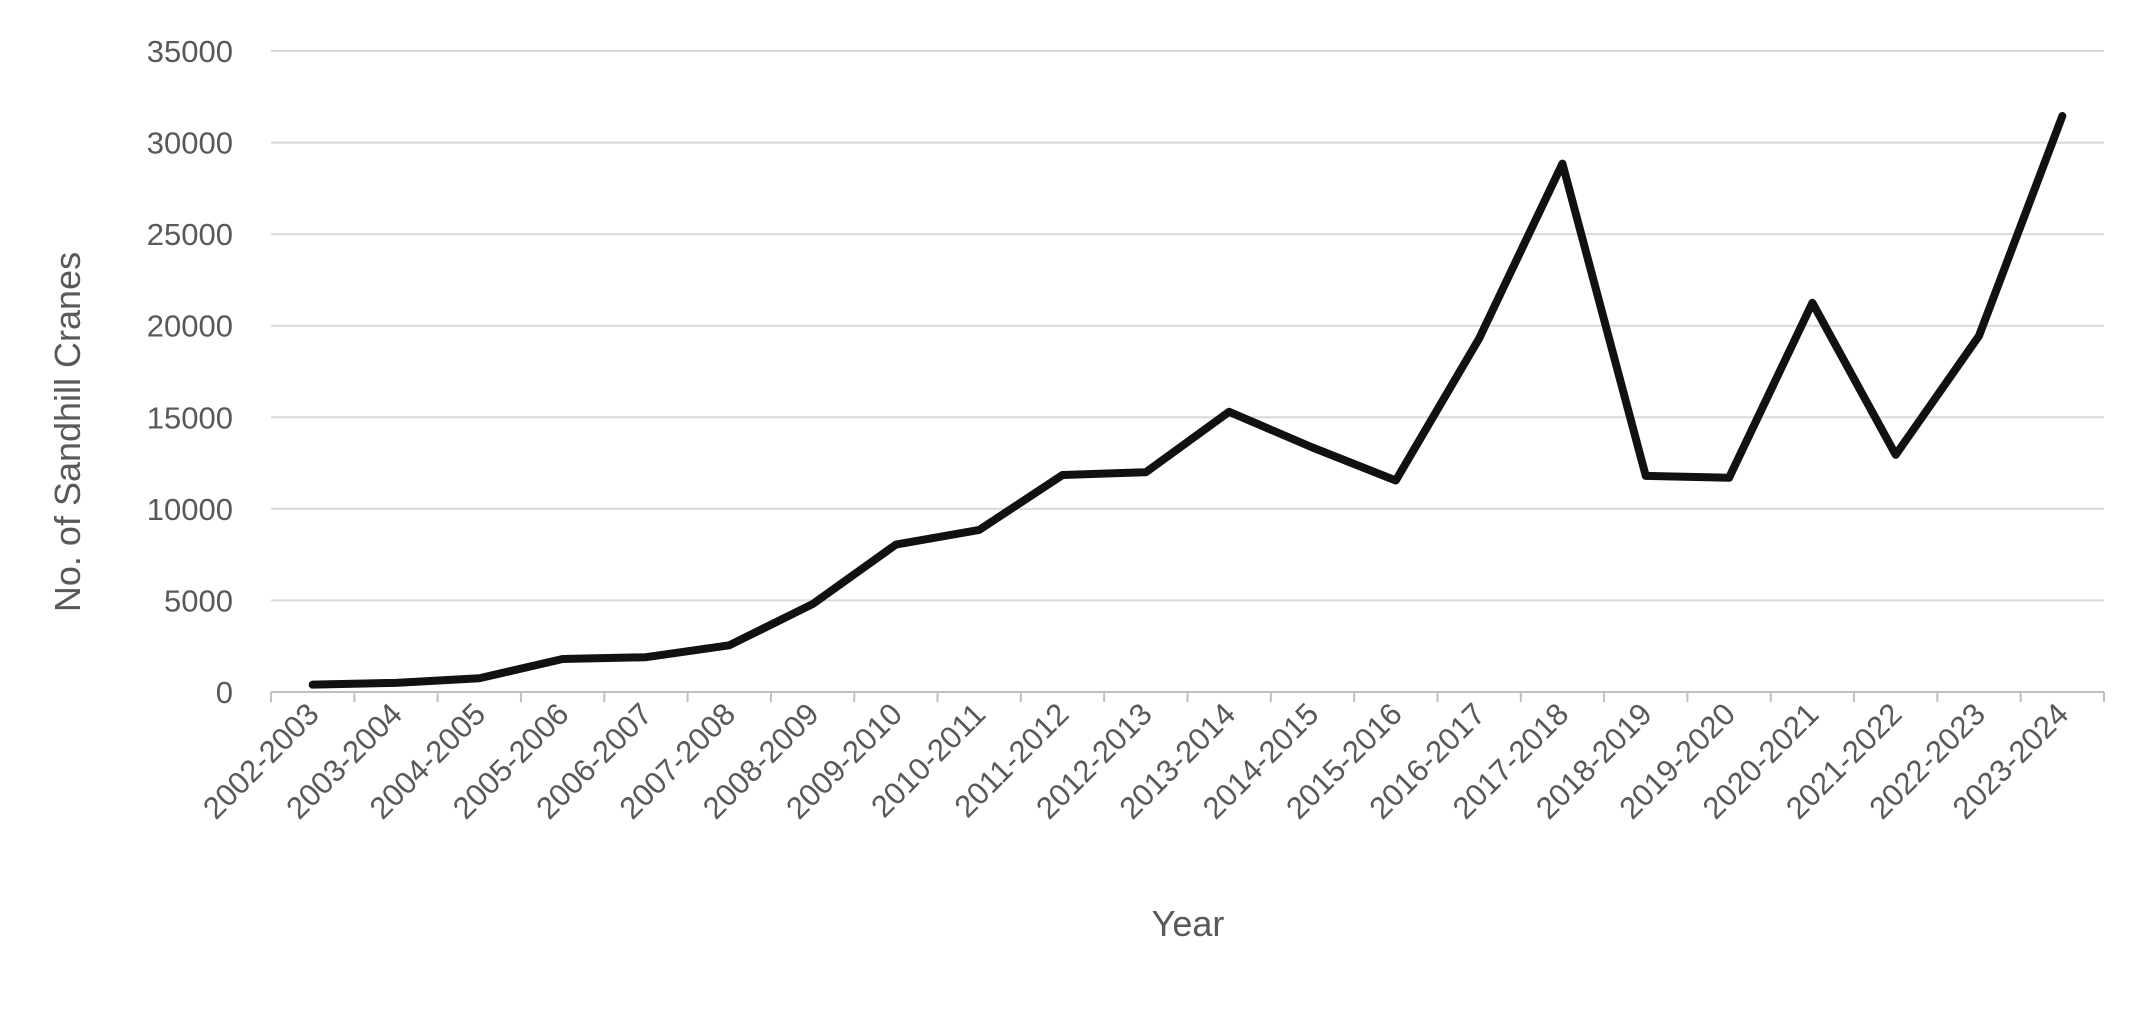 This screenshot has width=2145, height=1009. I want to click on y-tick-label: 15000, so click(190, 417).